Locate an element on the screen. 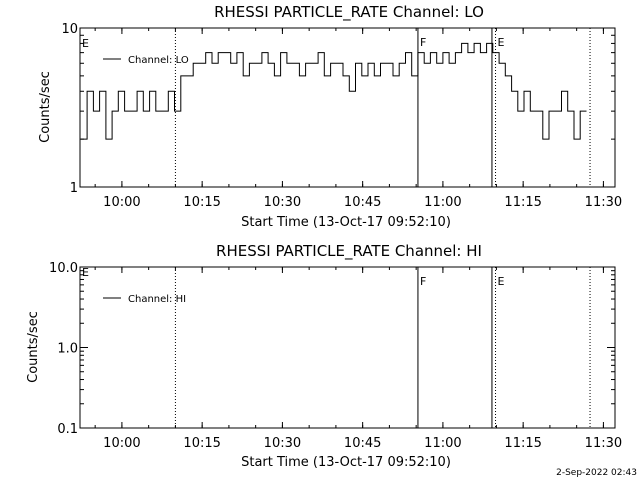 The image size is (640, 480). lo-y-tick-label: 10 is located at coordinates (69, 29).